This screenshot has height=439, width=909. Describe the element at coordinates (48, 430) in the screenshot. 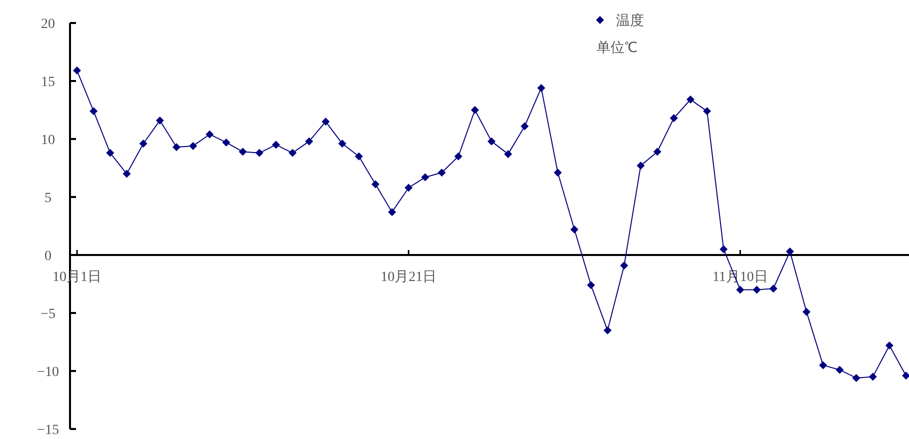

I see `y-tick-label: −15` at that location.